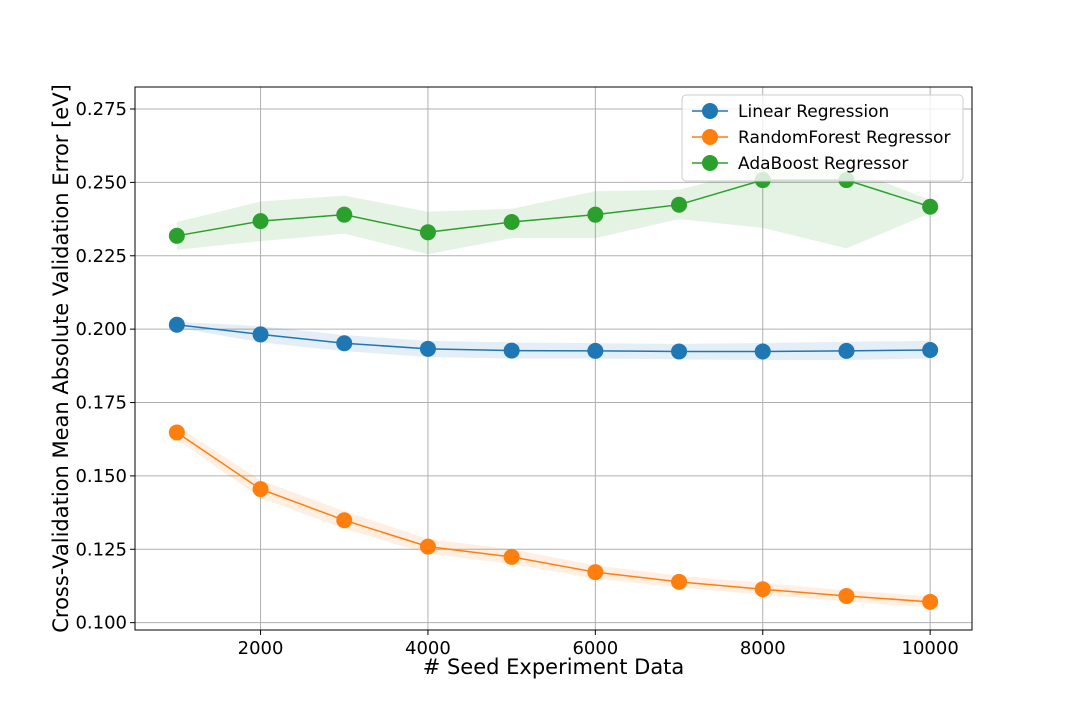  What do you see at coordinates (428, 648) in the screenshot?
I see `x-tick-label: 4000` at bounding box center [428, 648].